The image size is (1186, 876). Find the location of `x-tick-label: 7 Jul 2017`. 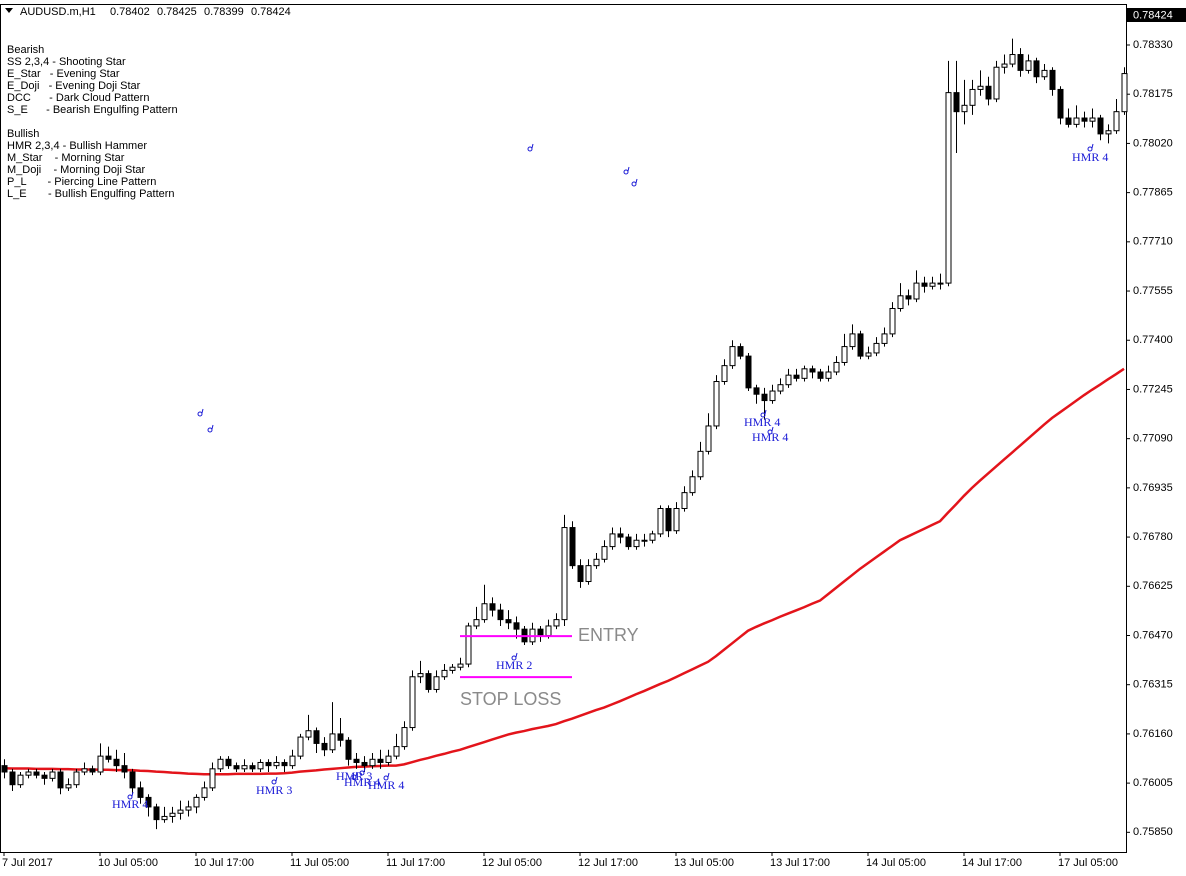

x-tick-label: 7 Jul 2017 is located at coordinates (27, 863).